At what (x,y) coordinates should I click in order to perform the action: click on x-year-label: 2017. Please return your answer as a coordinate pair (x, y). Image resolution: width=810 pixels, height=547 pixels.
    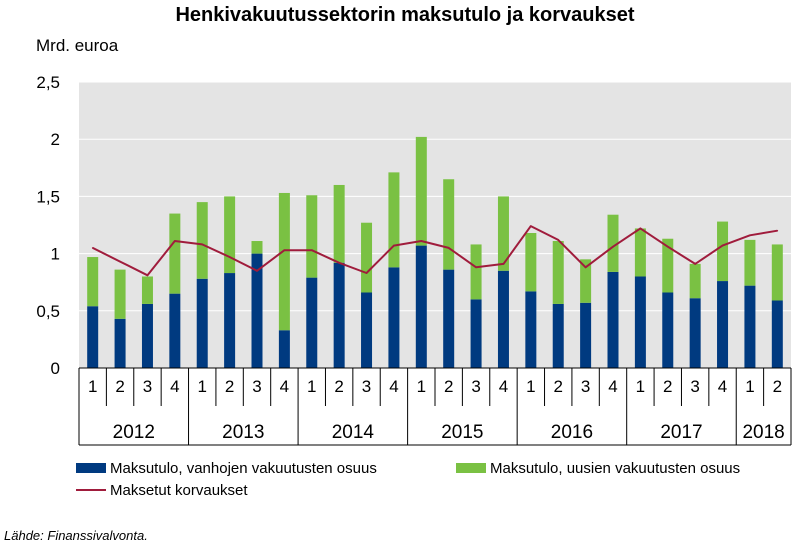
    Looking at the image, I should click on (681, 432).